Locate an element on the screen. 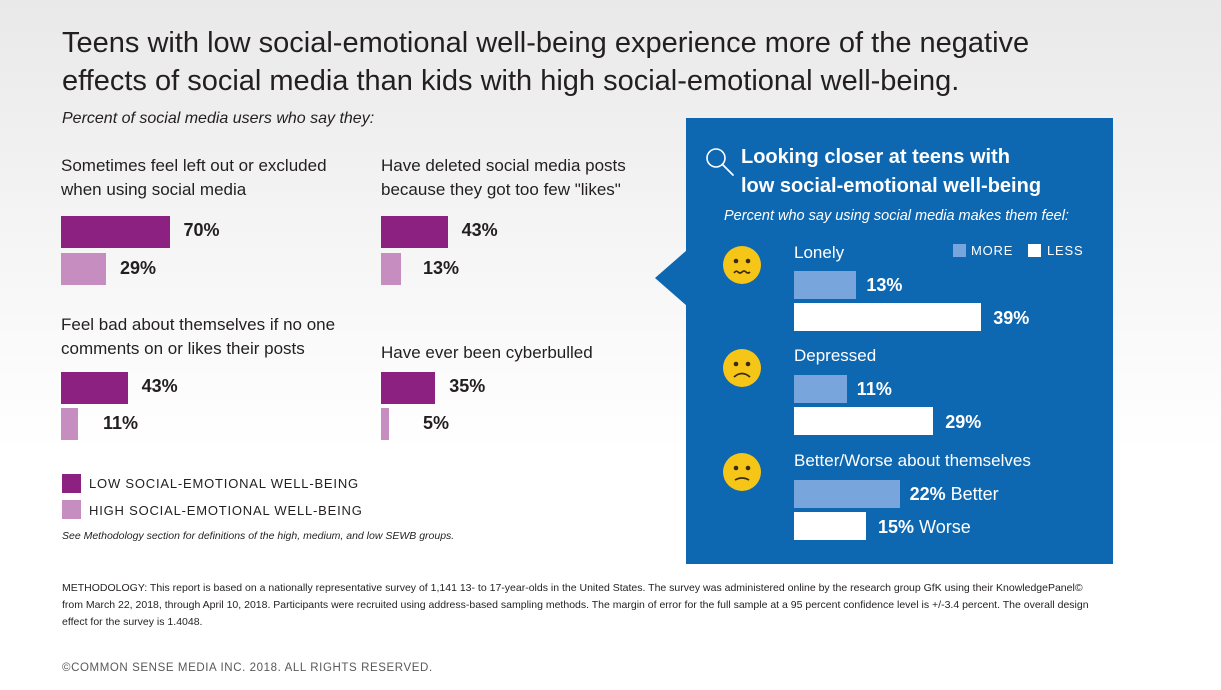  bar-low-value: 35% is located at coordinates (467, 386).